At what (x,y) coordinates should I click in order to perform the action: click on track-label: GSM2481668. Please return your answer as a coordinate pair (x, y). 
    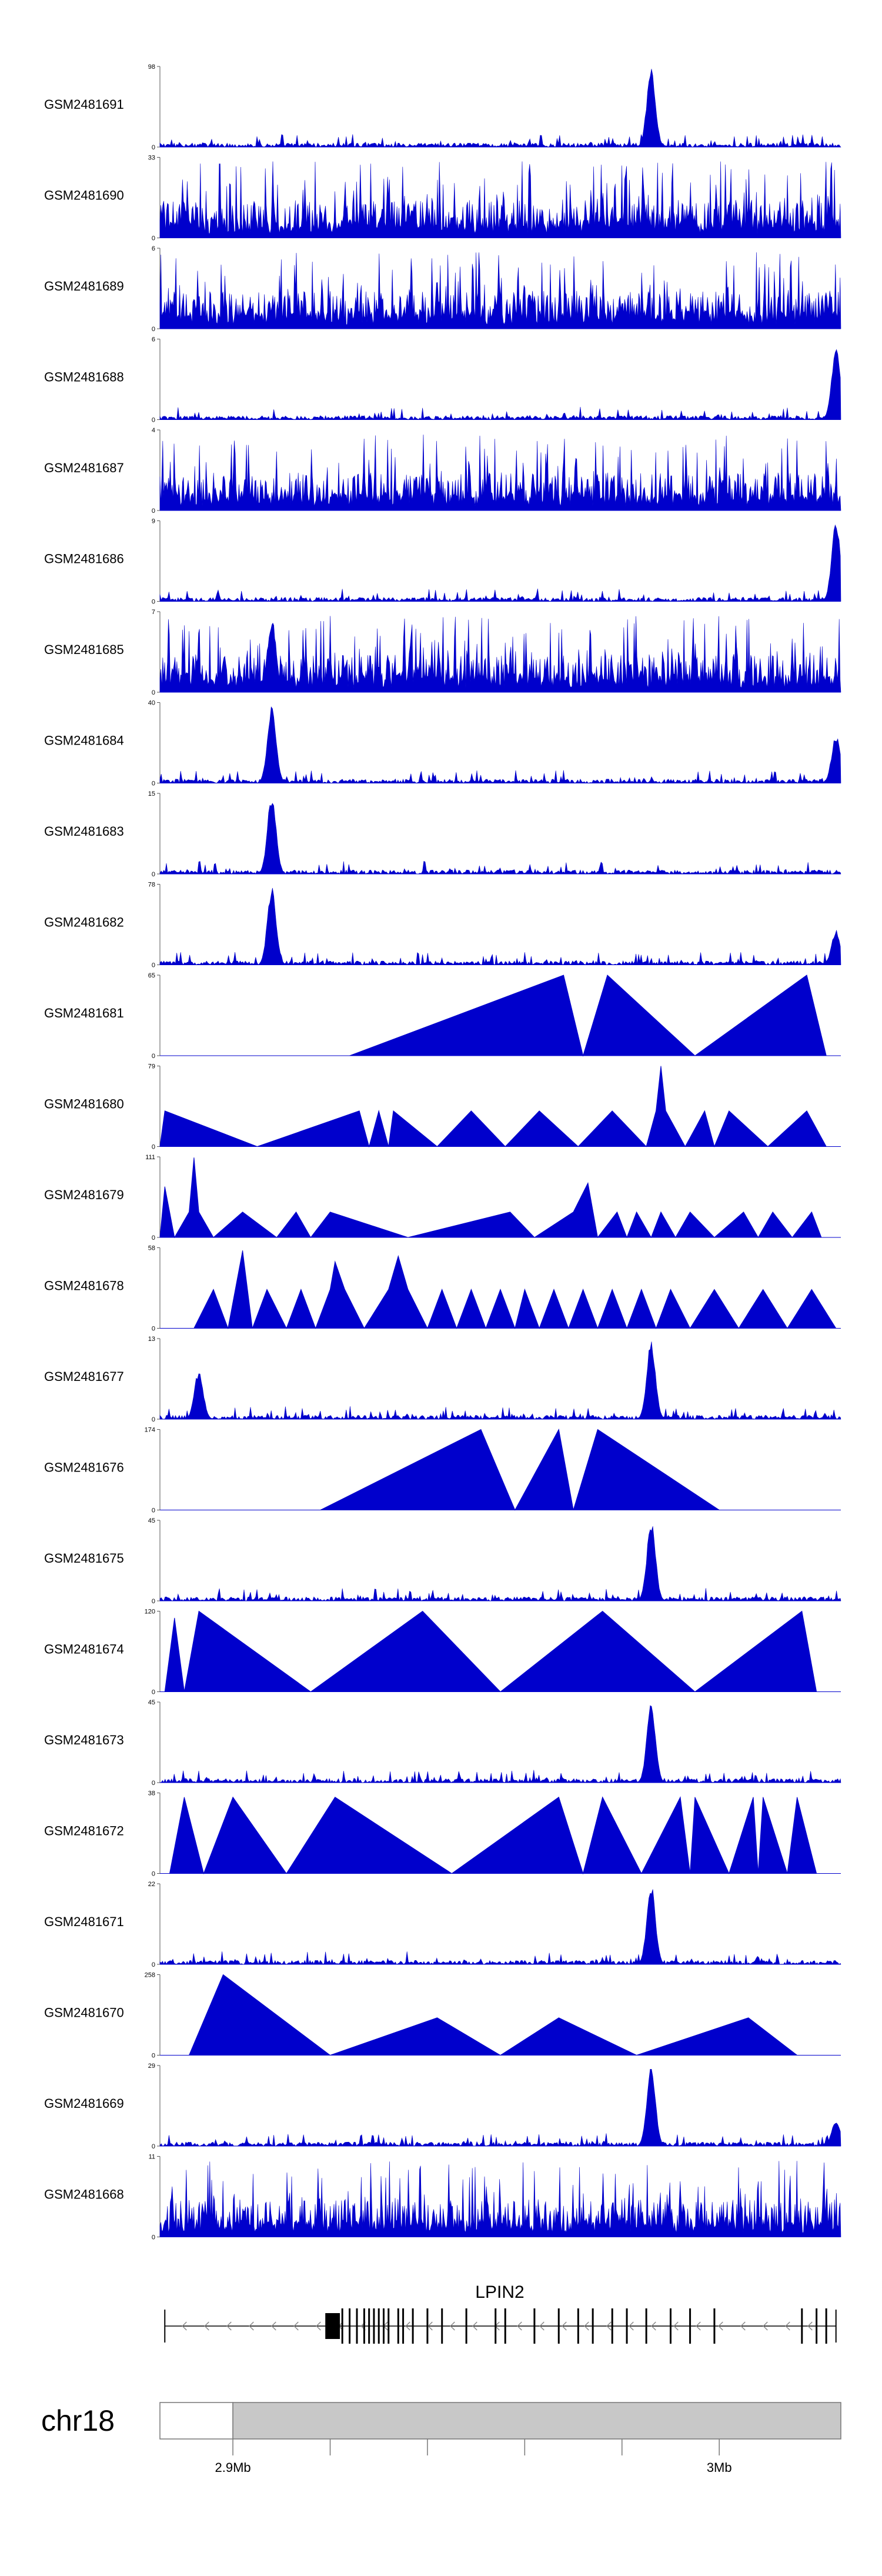
    Looking at the image, I should click on (84, 2194).